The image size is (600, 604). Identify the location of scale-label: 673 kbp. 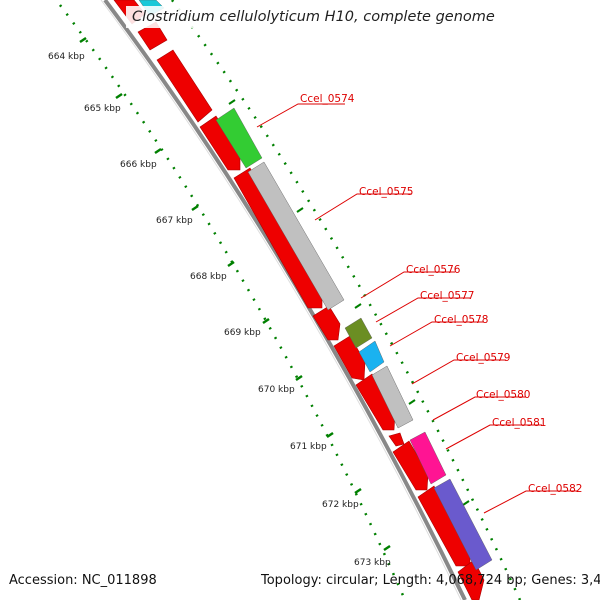
(372, 563).